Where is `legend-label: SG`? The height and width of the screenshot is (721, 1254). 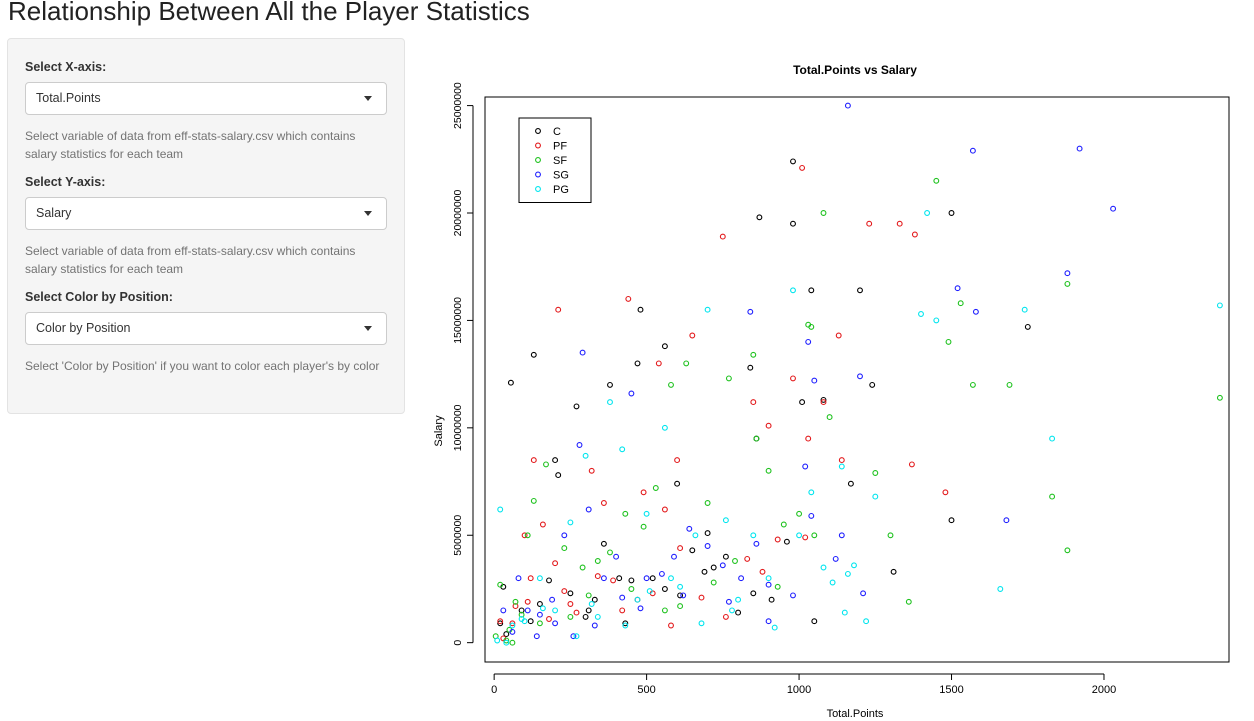 legend-label: SG is located at coordinates (561, 176).